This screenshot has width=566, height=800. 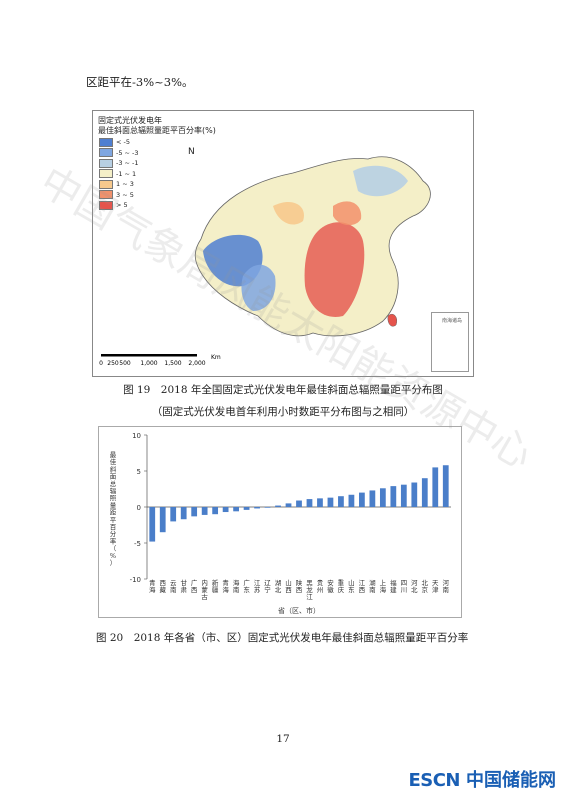 I want to click on x-tick-label: 海南, so click(x=236, y=586).